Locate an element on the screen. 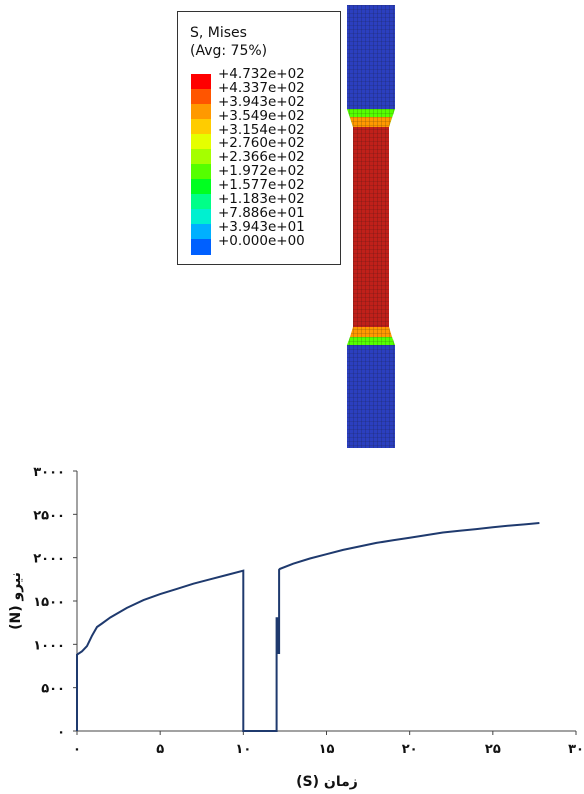  y-tick-label: ۰ is located at coordinates (61, 732).